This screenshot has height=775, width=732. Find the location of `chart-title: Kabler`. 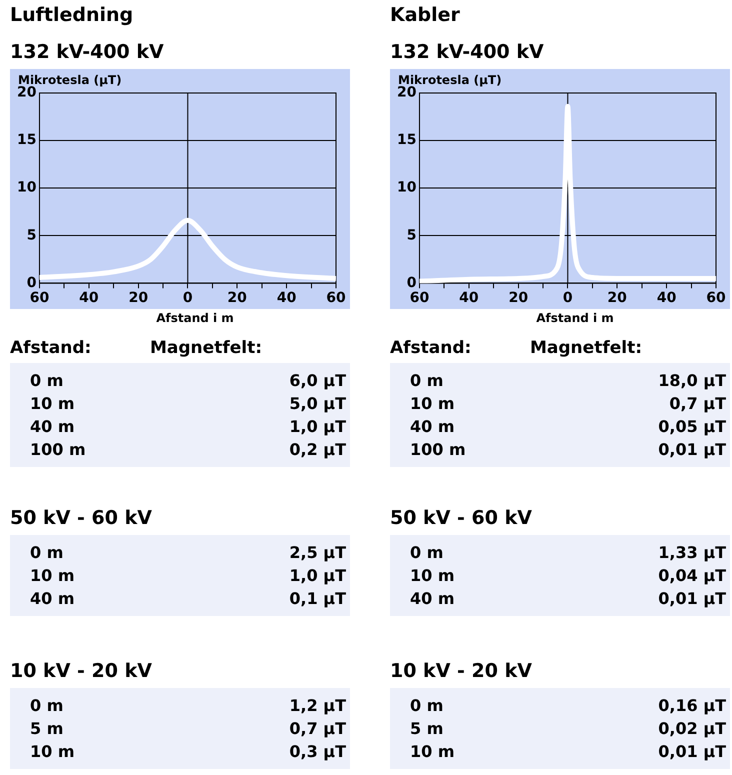

chart-title: Kabler is located at coordinates (425, 15).